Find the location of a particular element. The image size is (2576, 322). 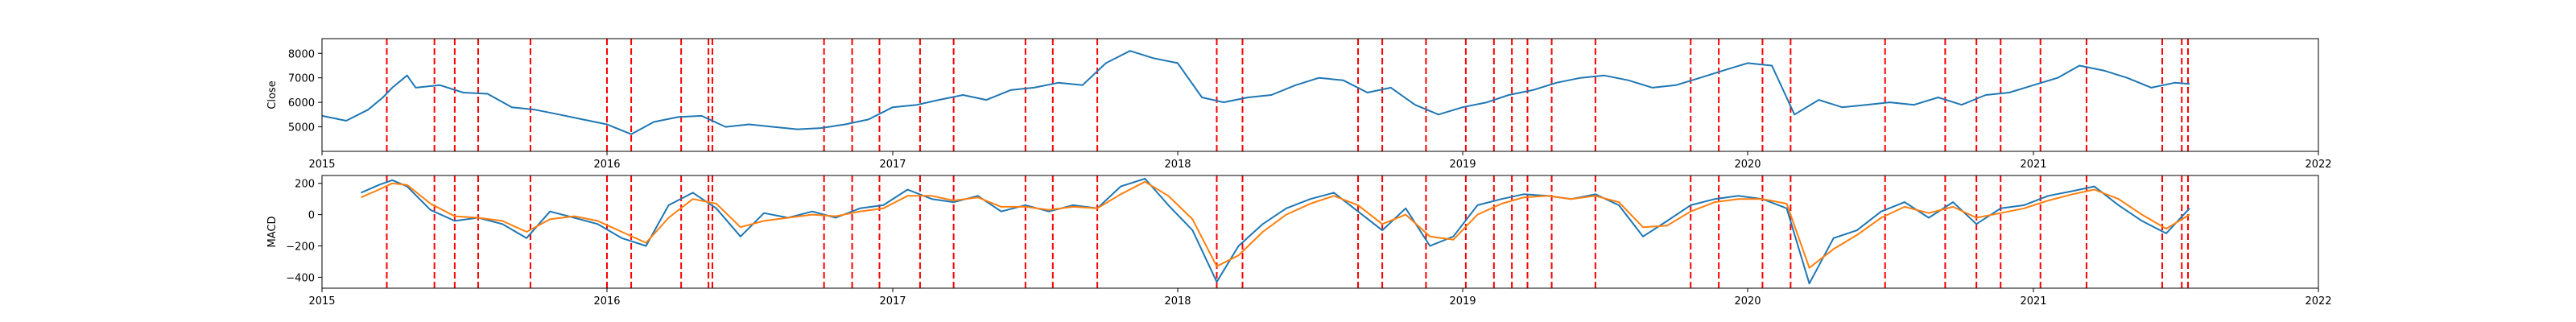

macd-x-tick-label-4: 2019 is located at coordinates (1462, 301).